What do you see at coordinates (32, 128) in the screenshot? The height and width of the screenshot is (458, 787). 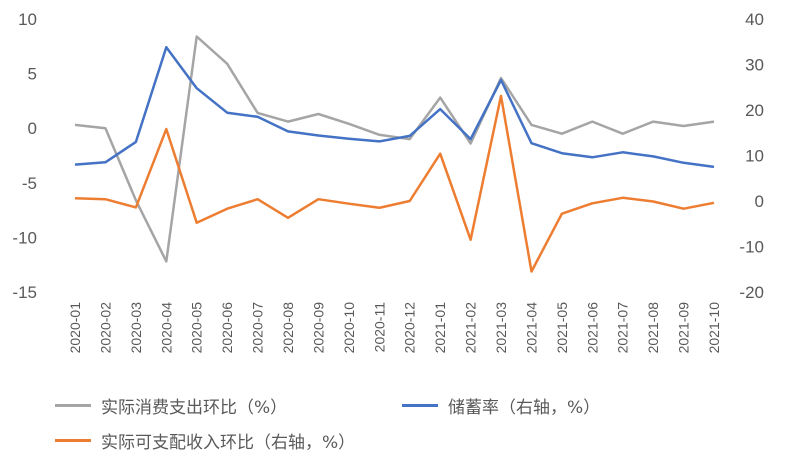 I see `left-tick-label: 0` at bounding box center [32, 128].